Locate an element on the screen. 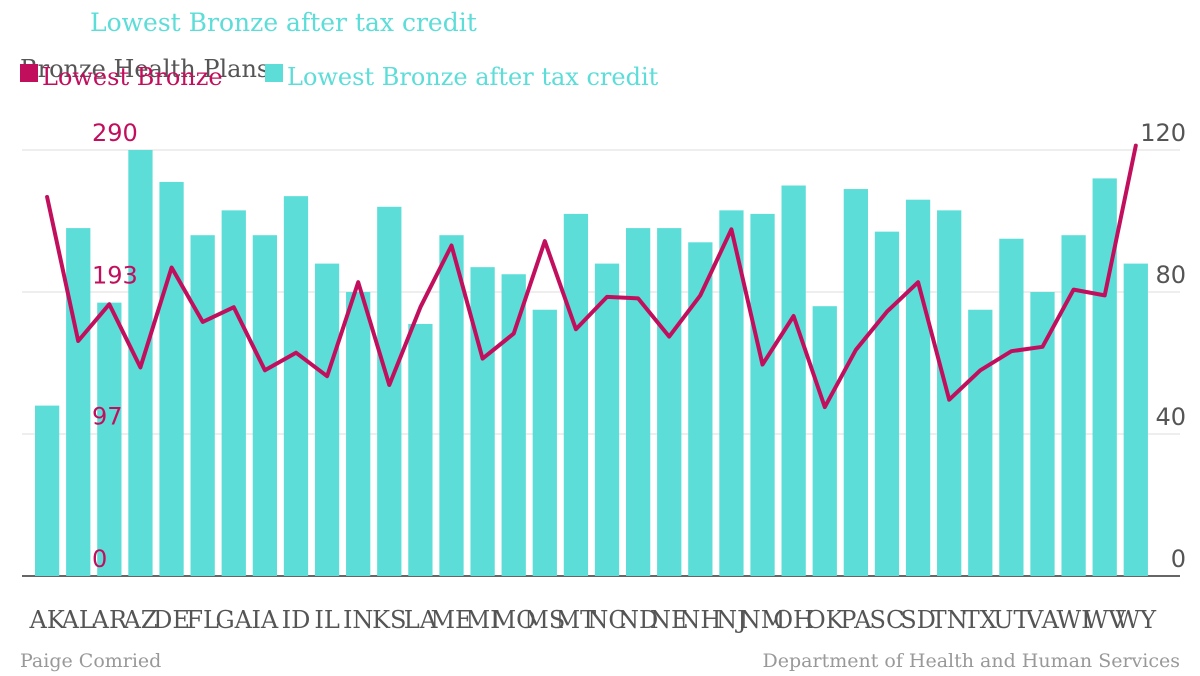 This screenshot has height=676, width=1200. bar-NE is located at coordinates (669, 402).